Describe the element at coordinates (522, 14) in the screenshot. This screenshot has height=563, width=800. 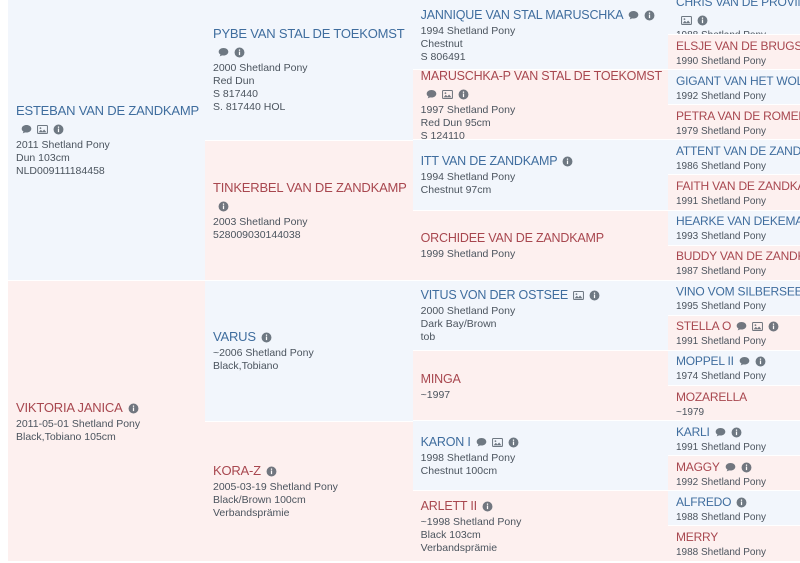
I see `animal-name: JANNIQUE VAN STAL MARUSCHKA` at that location.